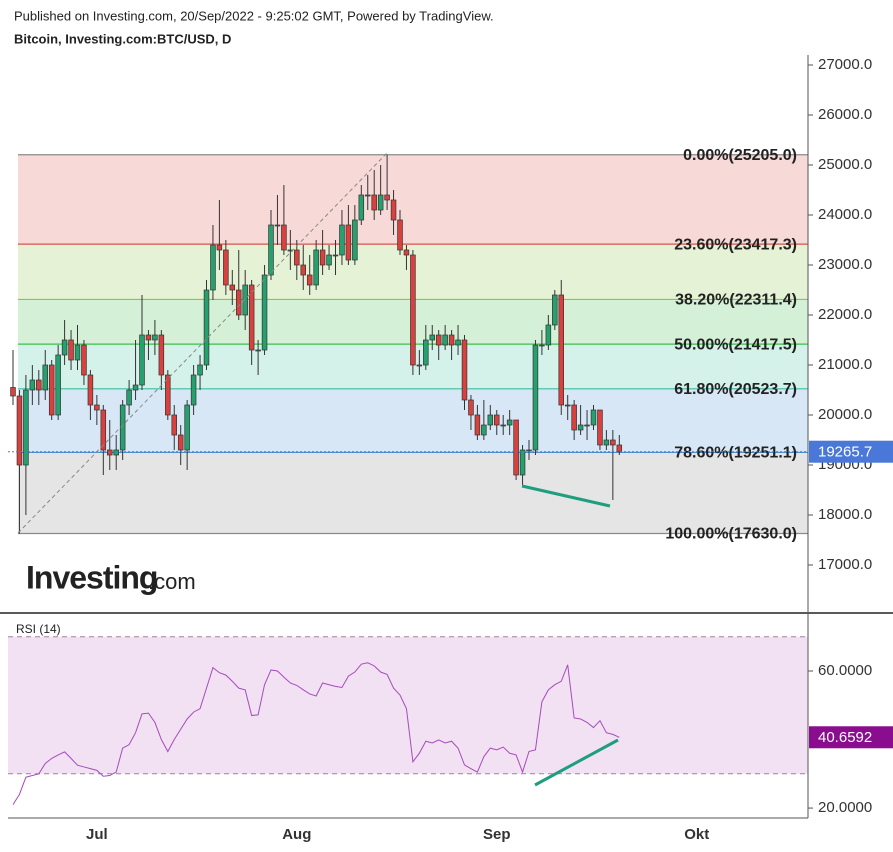 Image resolution: width=893 pixels, height=852 pixels. Describe the element at coordinates (296, 834) in the screenshot. I see `x-tick-label: Aug` at that location.